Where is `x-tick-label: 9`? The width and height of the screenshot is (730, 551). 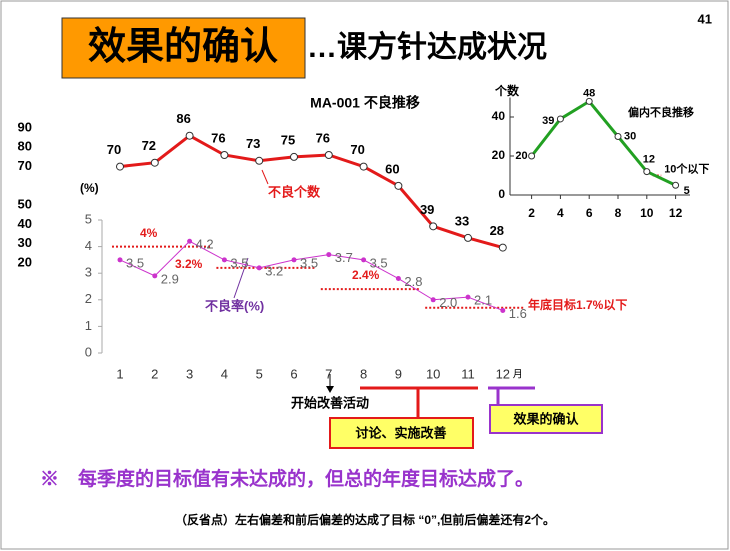
x-tick-label: 9 is located at coordinates (398, 373).